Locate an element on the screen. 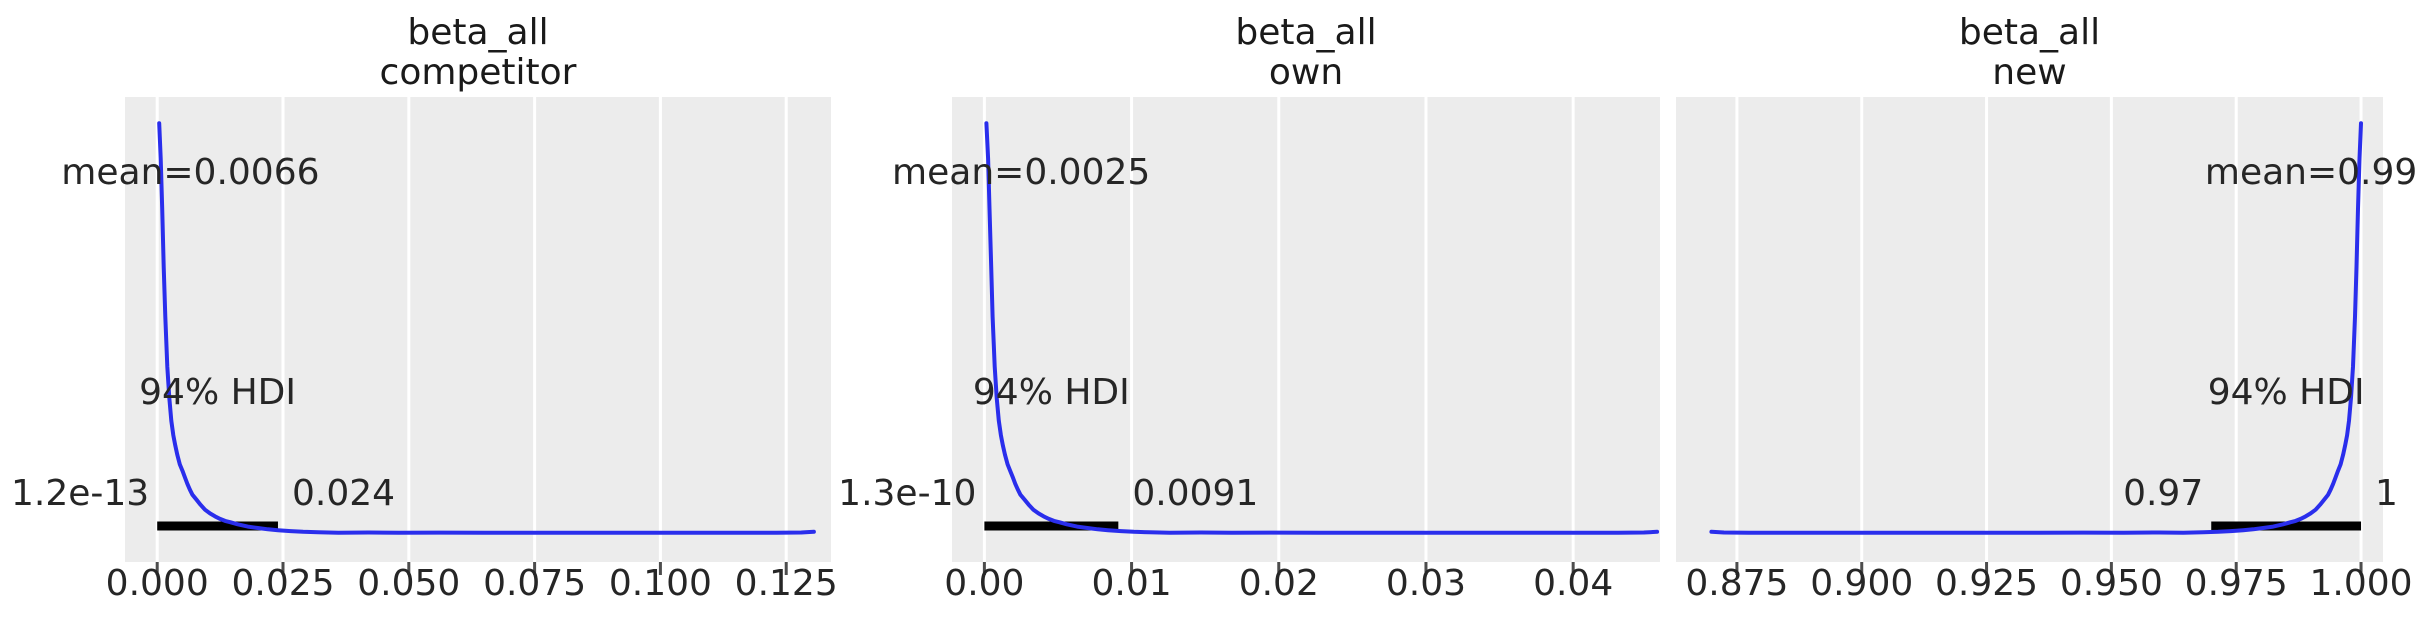 The height and width of the screenshot is (623, 2423). hdi-low-value: 1.3e-10 is located at coordinates (907, 494).